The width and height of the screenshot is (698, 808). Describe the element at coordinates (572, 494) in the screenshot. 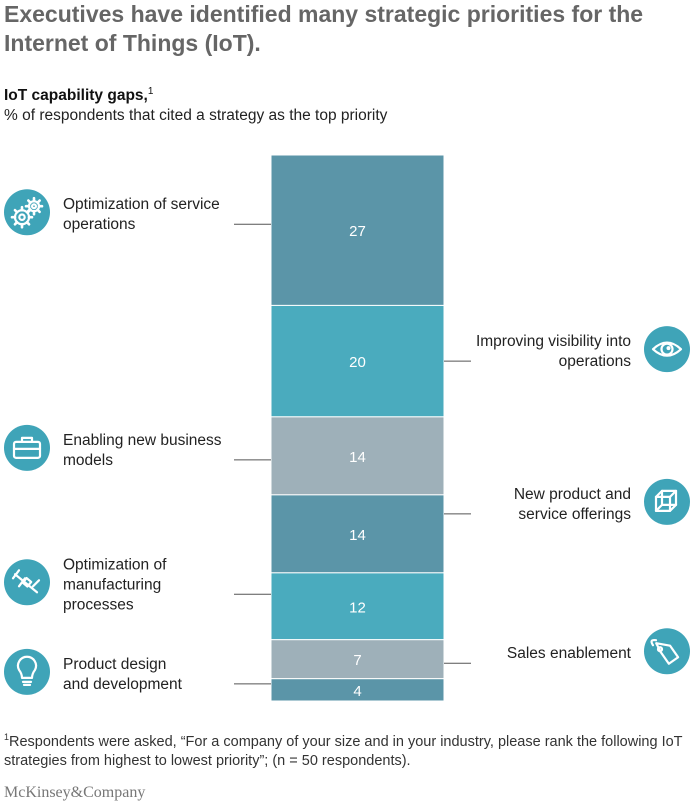

I see `category-label: New product and` at that location.